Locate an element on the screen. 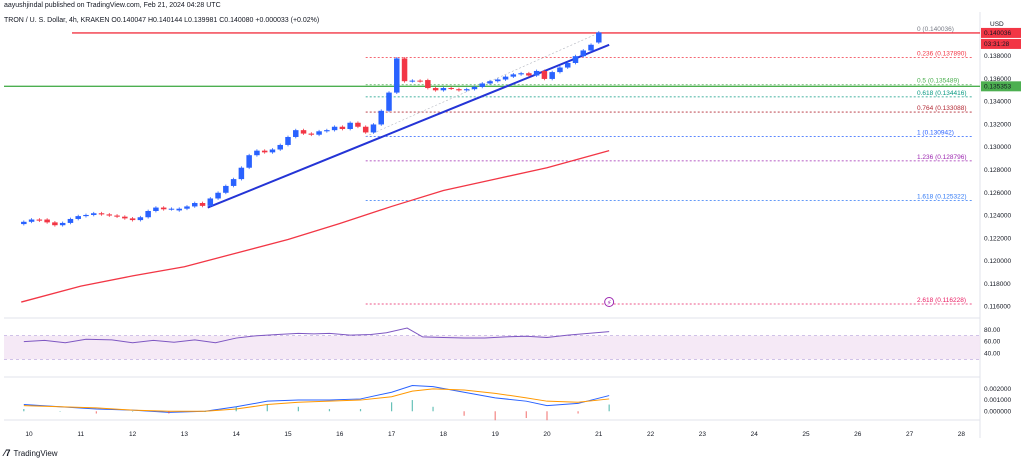 Image resolution: width=1024 pixels, height=461 pixels. tradingview-footer: ⁄7 TradingView is located at coordinates (31, 453).